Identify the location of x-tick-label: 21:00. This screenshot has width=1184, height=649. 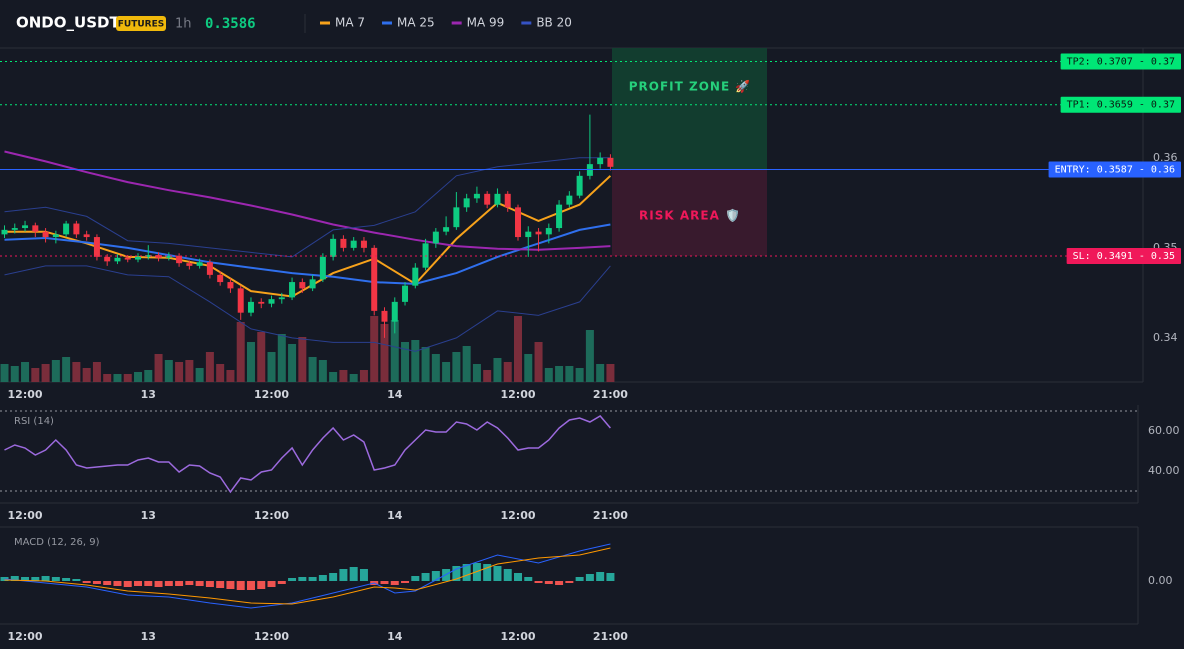
(610, 394).